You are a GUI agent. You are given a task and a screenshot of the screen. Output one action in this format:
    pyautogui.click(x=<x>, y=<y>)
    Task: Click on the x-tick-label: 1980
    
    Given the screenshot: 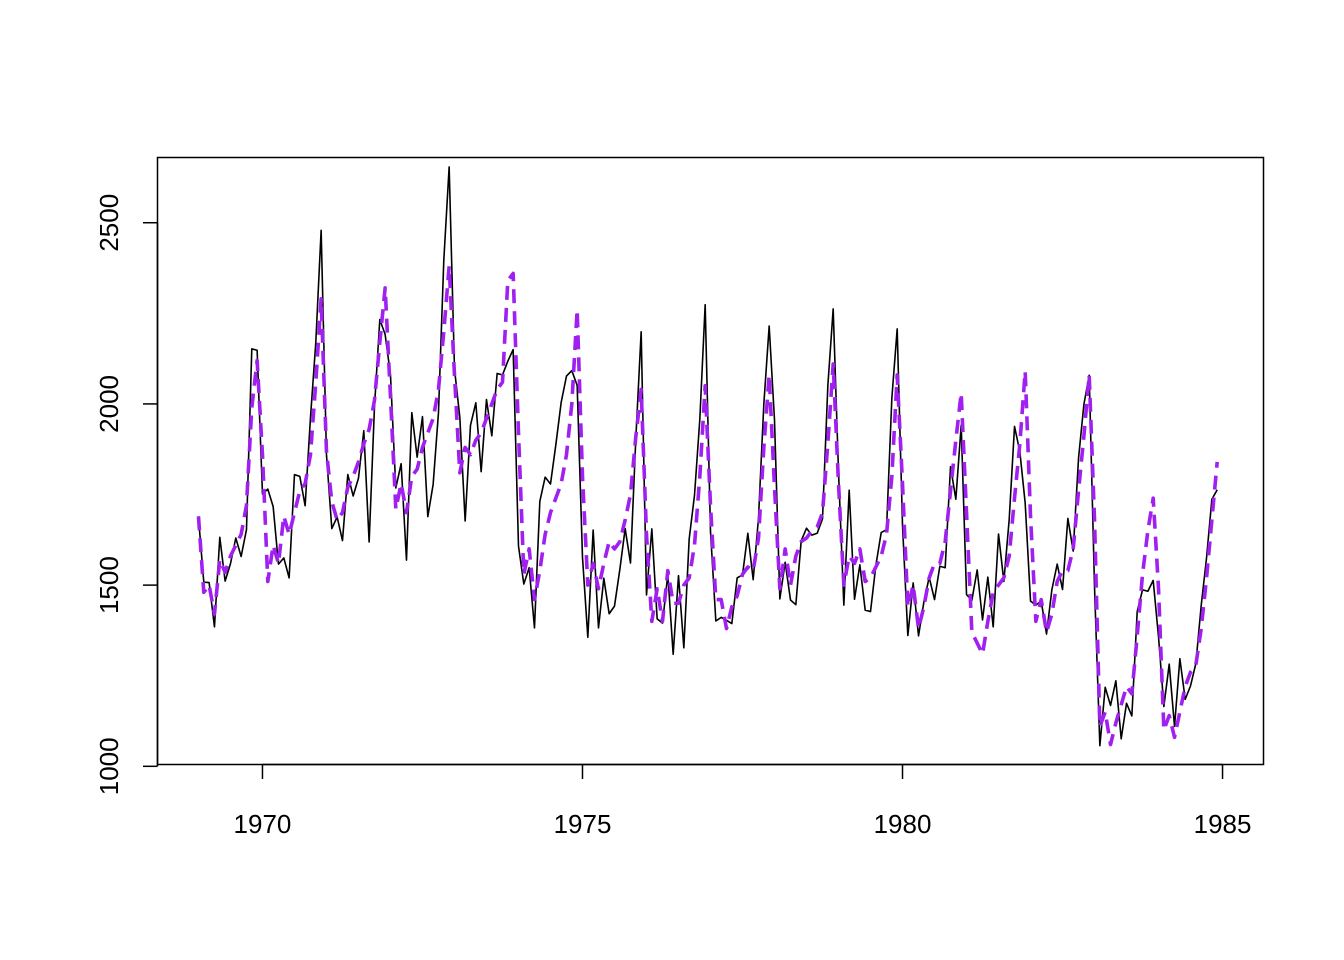 What is the action you would take?
    pyautogui.click(x=903, y=824)
    